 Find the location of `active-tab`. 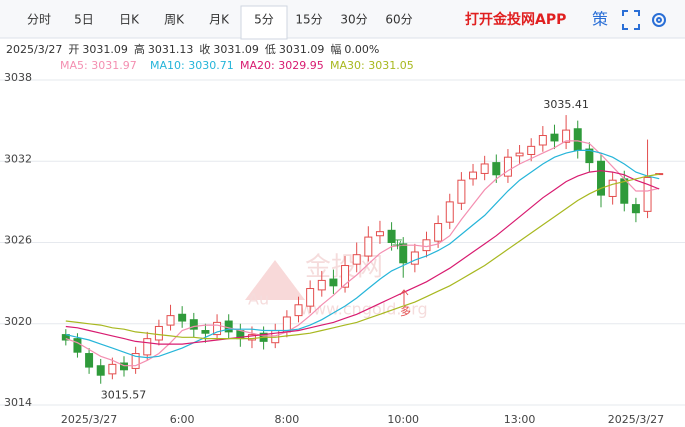

active-tab is located at coordinates (264, 22).